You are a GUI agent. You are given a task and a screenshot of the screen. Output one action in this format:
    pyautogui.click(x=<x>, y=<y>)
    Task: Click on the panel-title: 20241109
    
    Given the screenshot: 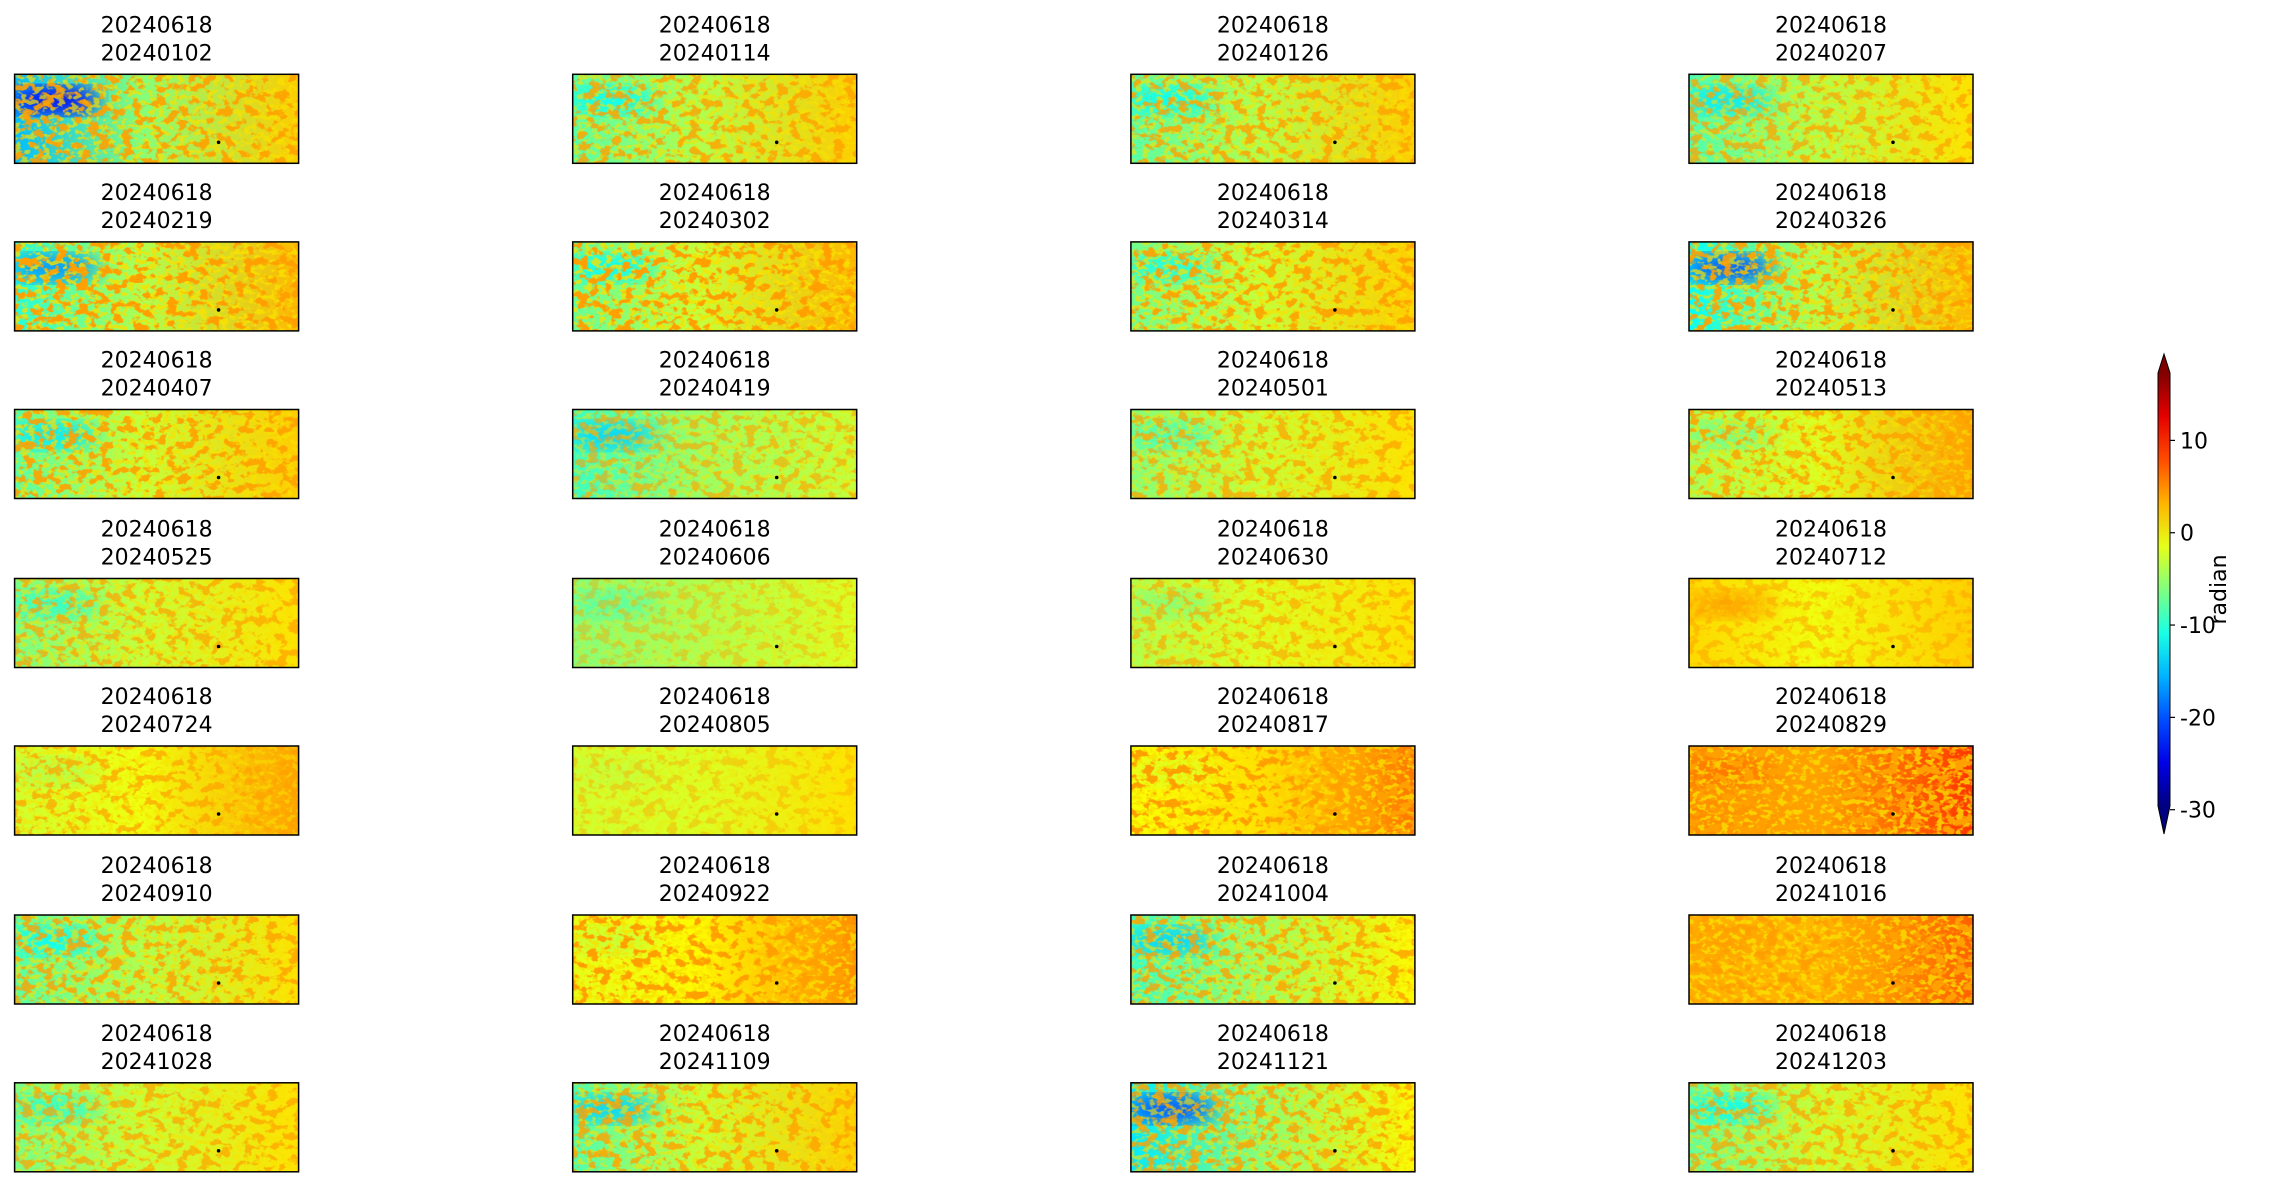 What is the action you would take?
    pyautogui.click(x=715, y=1062)
    